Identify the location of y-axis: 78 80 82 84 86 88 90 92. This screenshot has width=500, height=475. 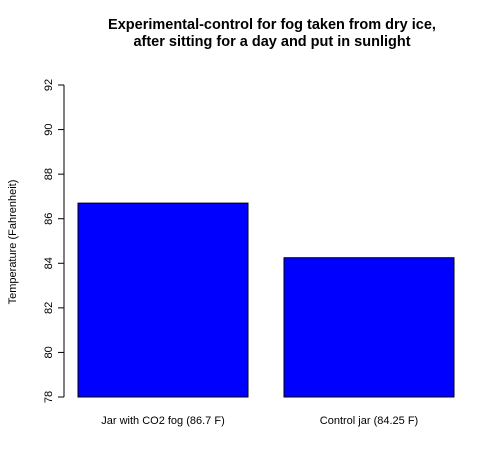
(54, 241).